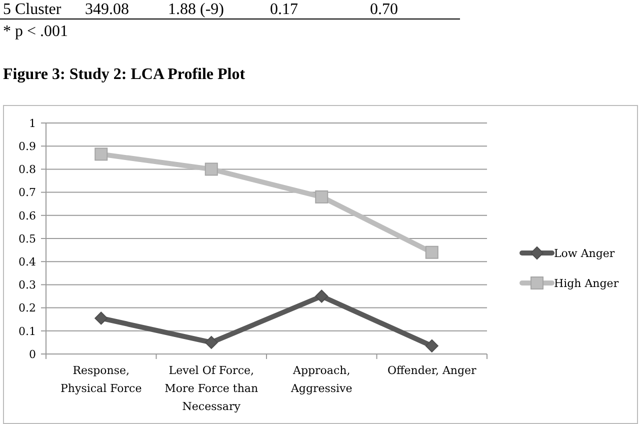 The width and height of the screenshot is (641, 424). Describe the element at coordinates (27, 261) in the screenshot. I see `y-tick-label: 0.4` at that location.